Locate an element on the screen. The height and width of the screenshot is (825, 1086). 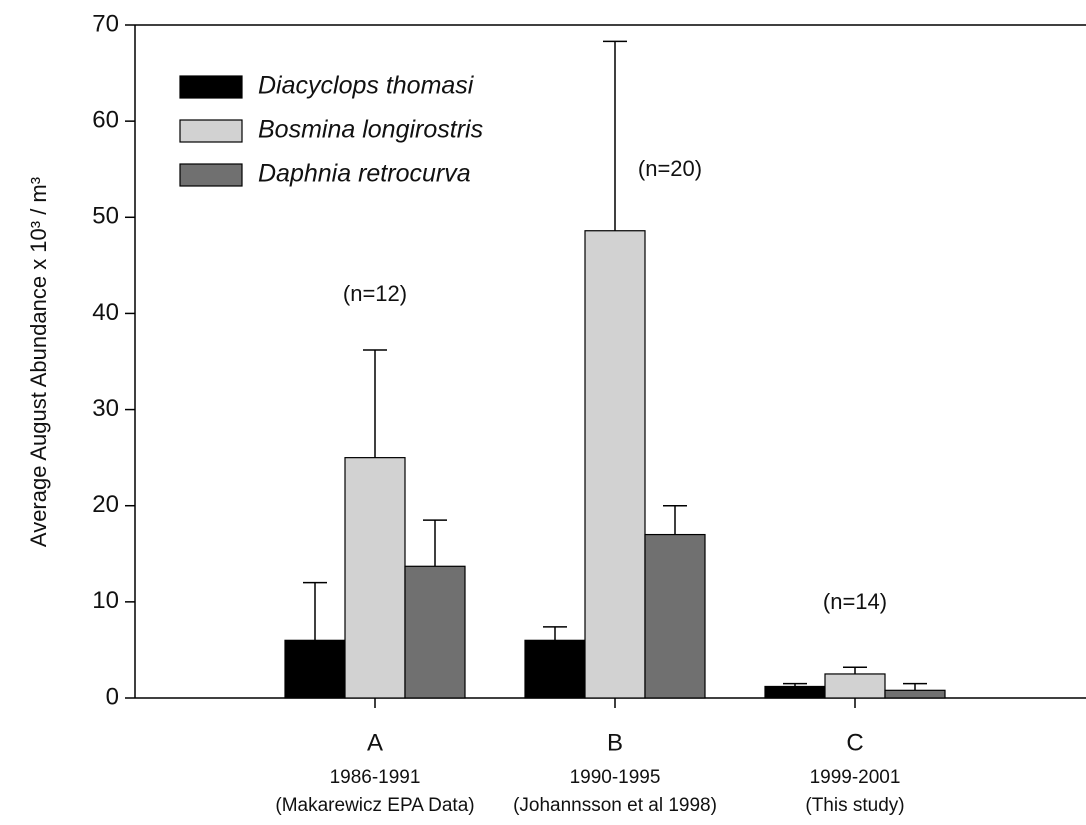
y-tick-label: 40 is located at coordinates (105, 312).